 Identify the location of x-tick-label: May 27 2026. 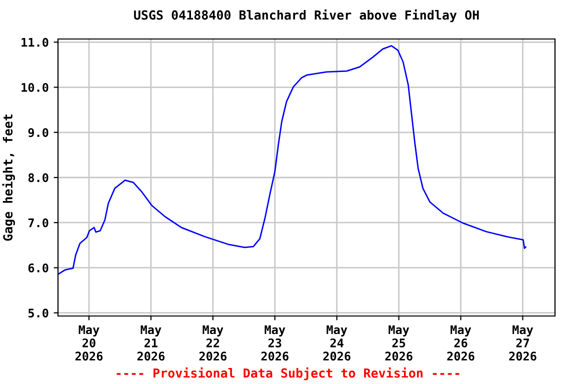
(522, 343).